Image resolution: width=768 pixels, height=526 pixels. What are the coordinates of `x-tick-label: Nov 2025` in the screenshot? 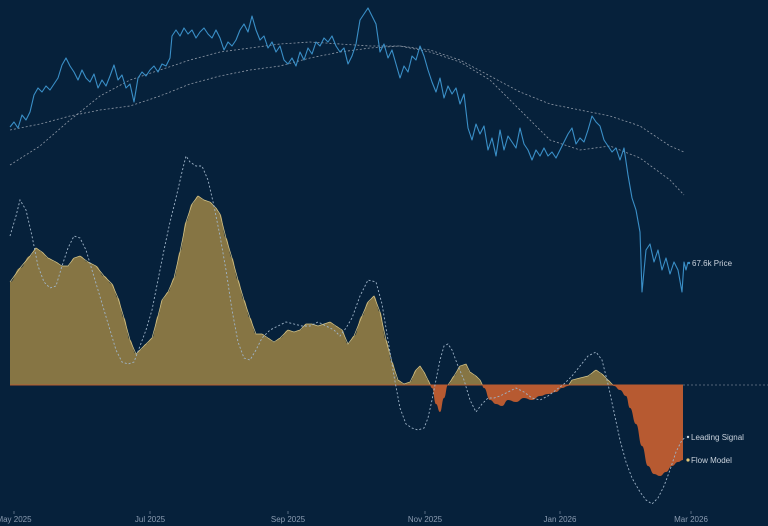 It's located at (425, 519).